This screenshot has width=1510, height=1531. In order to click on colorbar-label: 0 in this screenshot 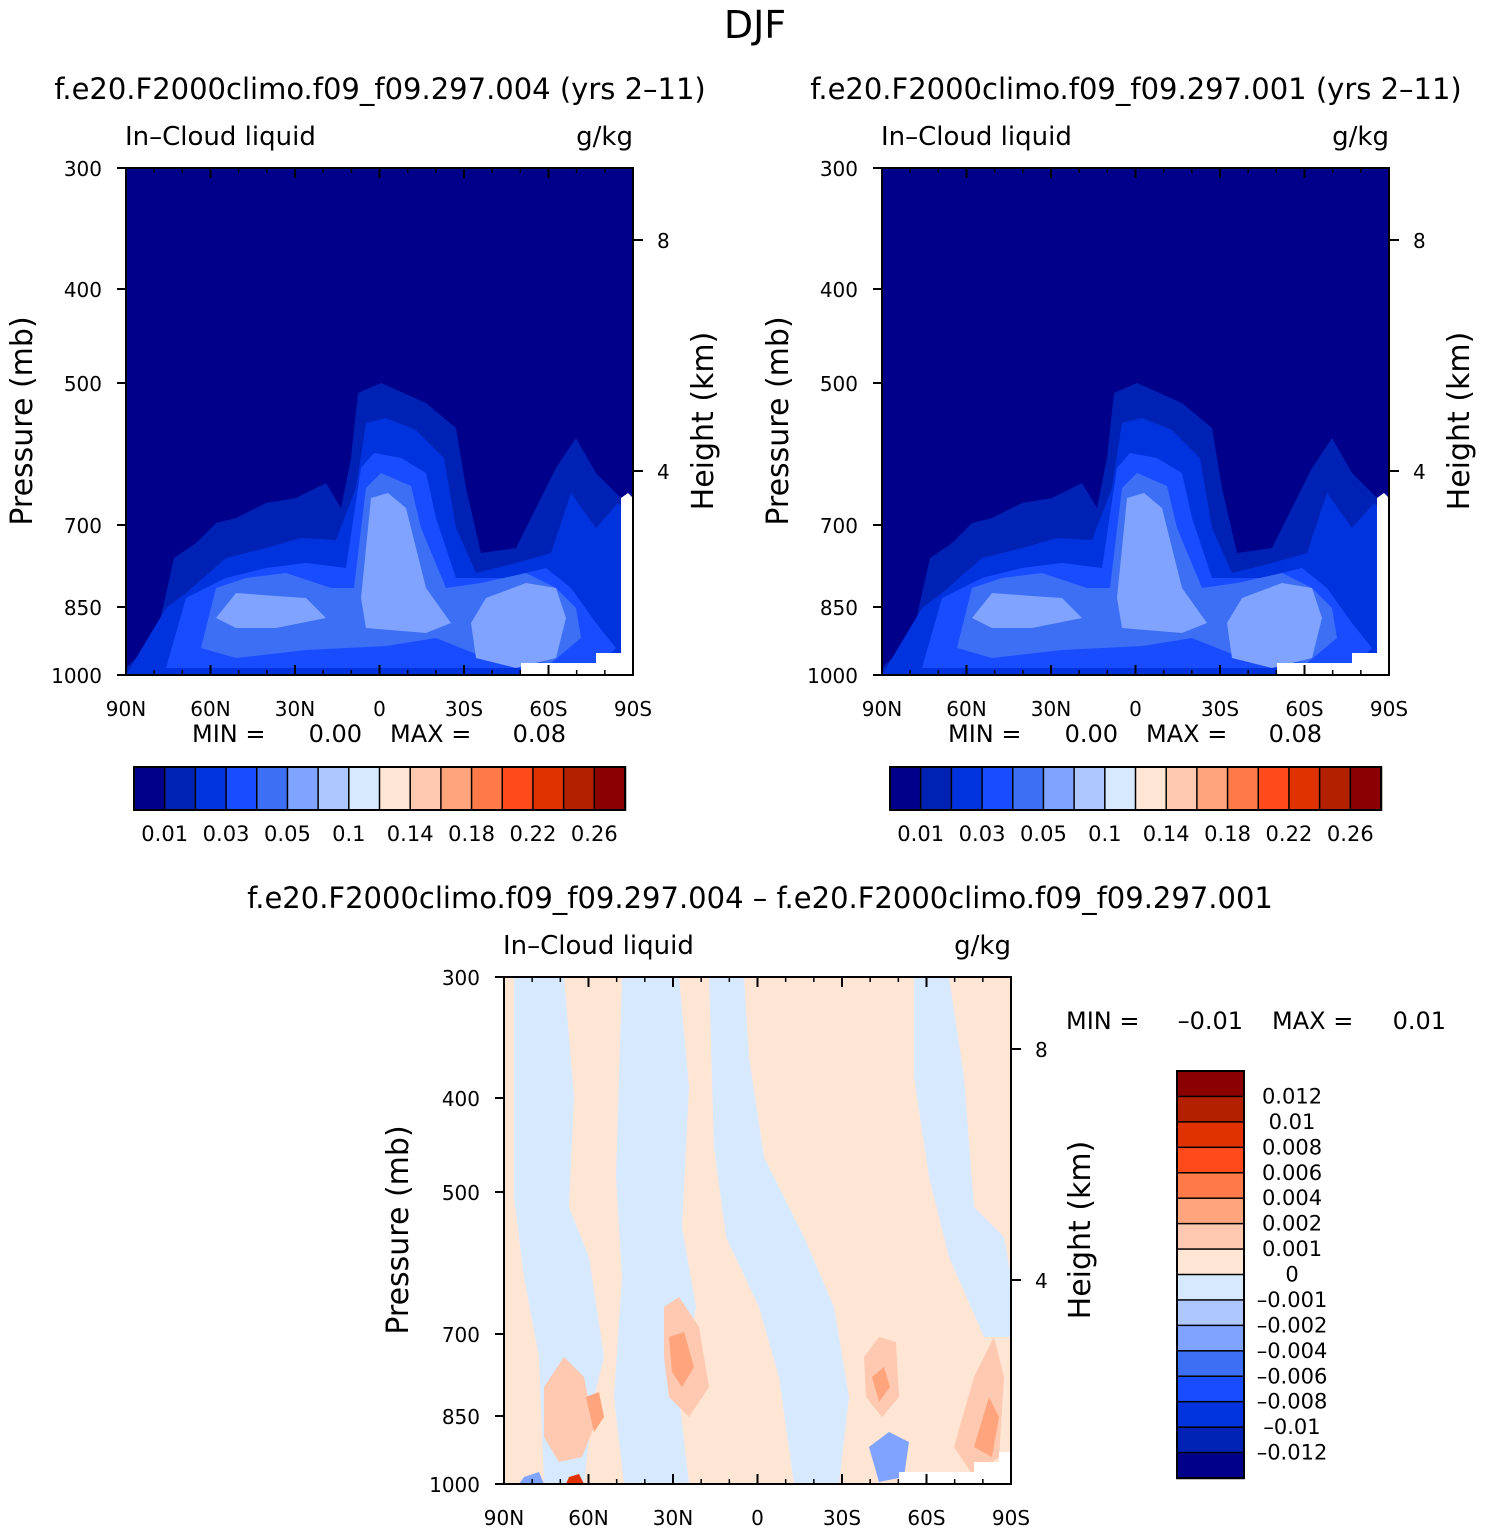, I will do `click(1291, 1275)`.